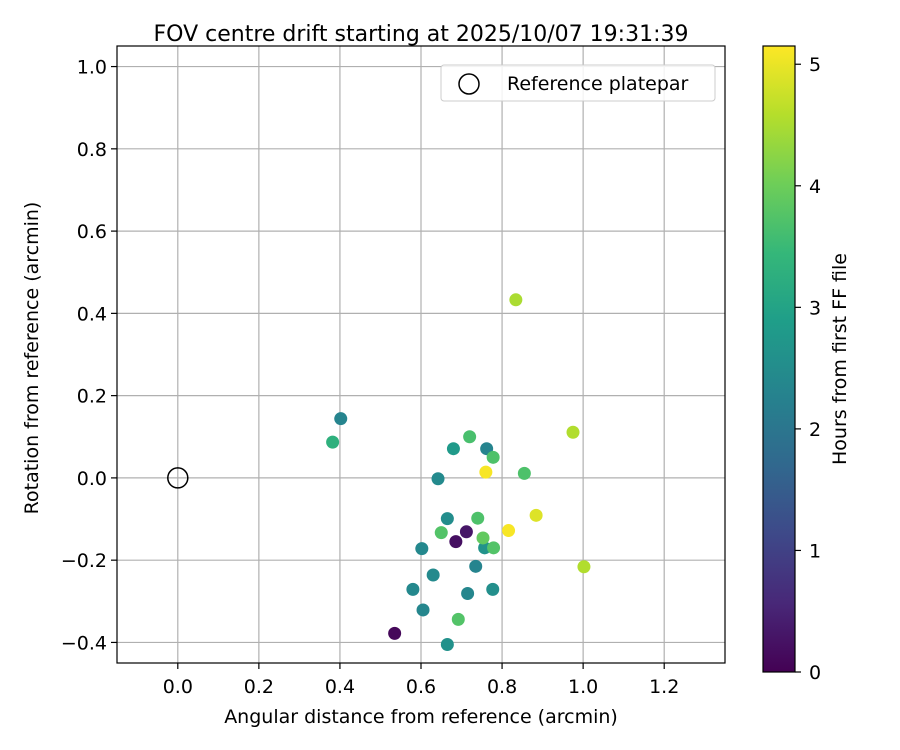 Image resolution: width=900 pixels, height=750 pixels. Describe the element at coordinates (92, 232) in the screenshot. I see `y-tick-label: 0.6` at that location.